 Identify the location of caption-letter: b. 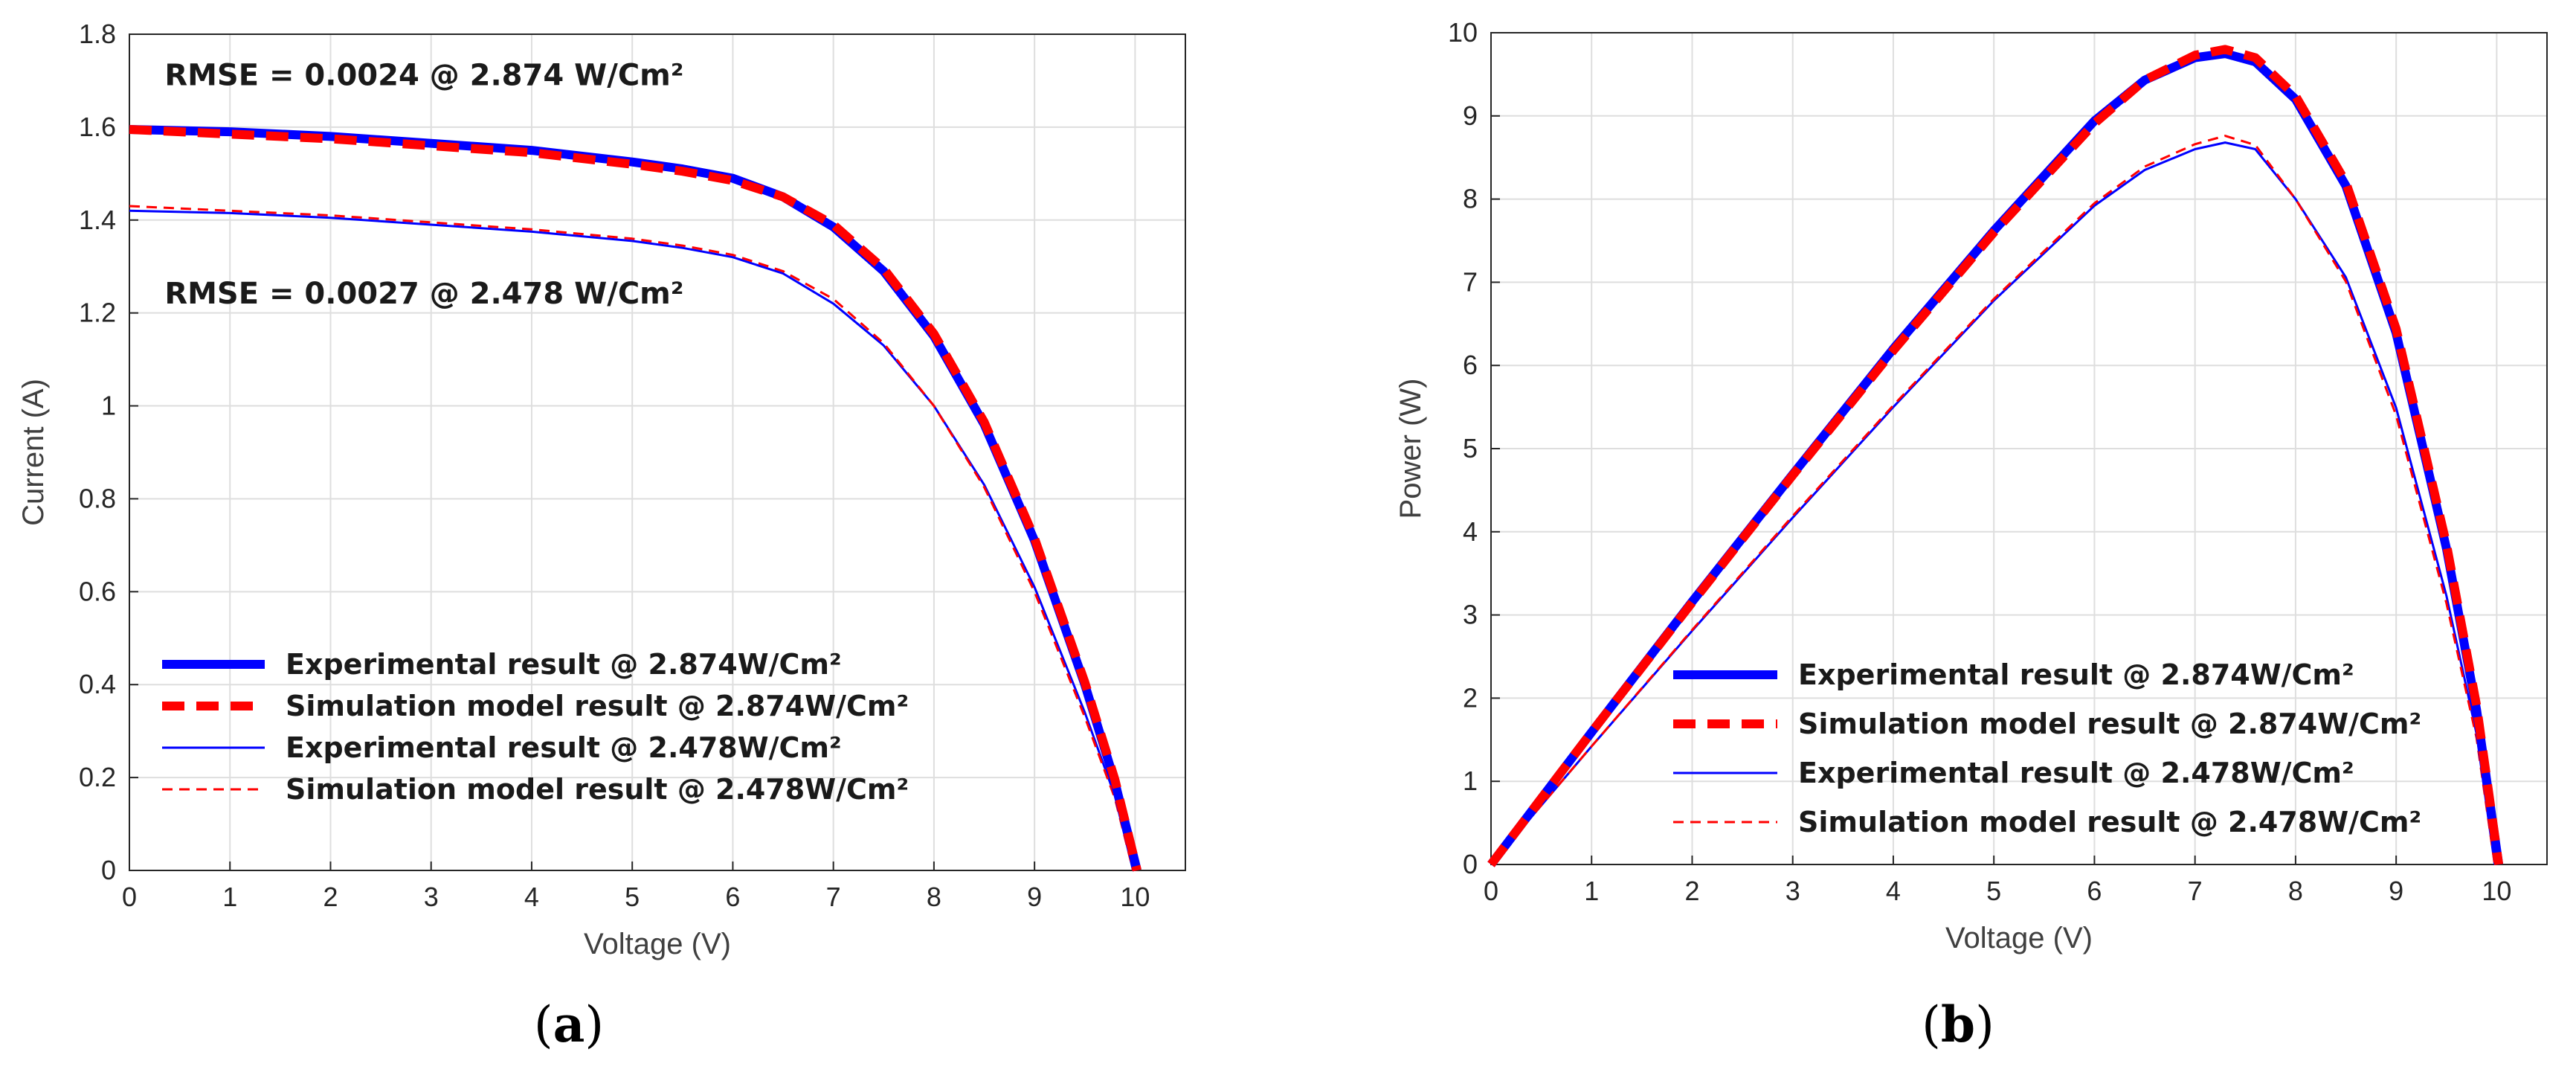
(1958, 1024).